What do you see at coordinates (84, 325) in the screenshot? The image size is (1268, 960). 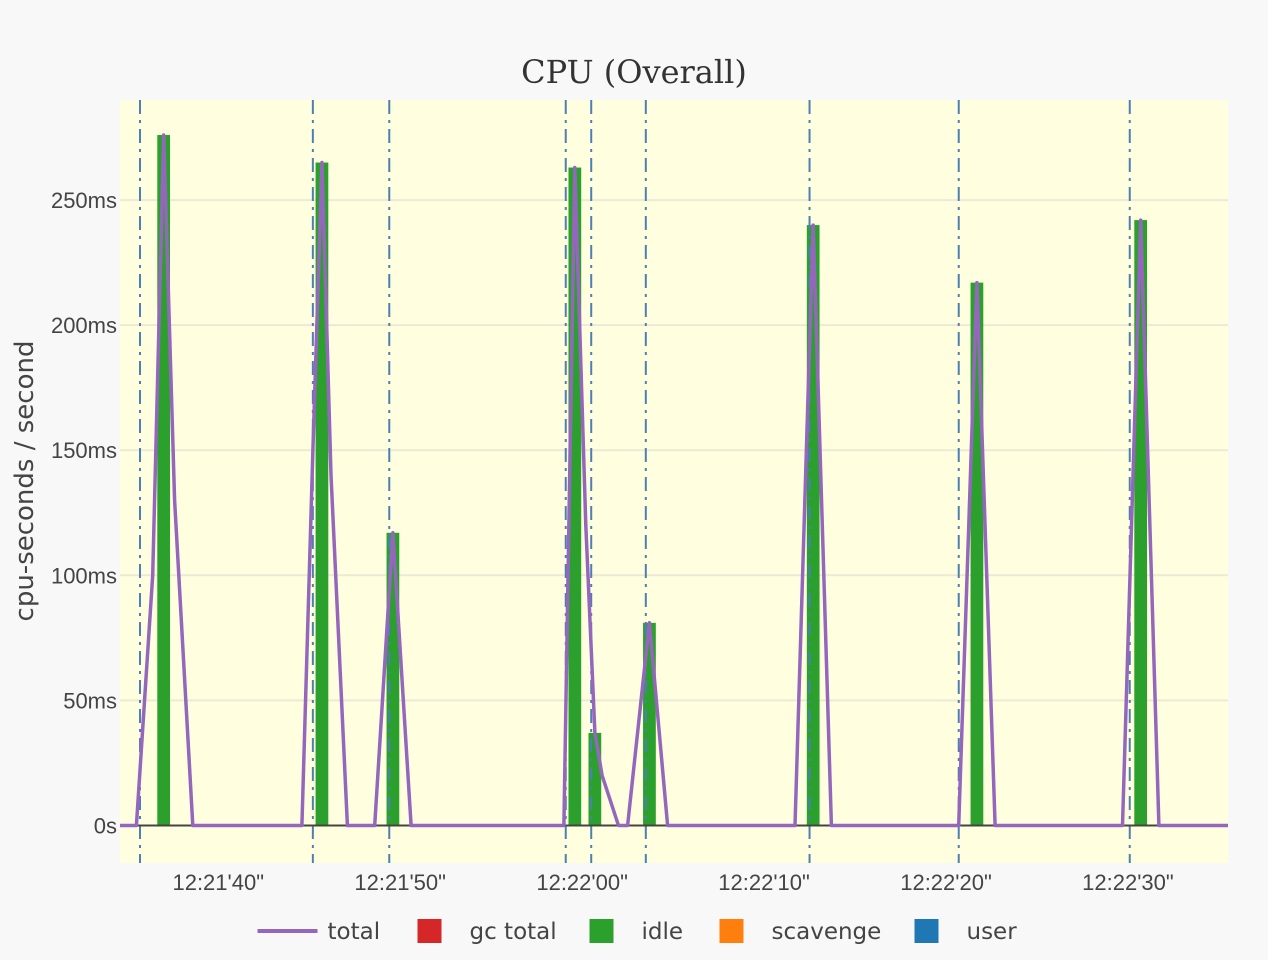 I see `y-tick-label: 200ms` at bounding box center [84, 325].